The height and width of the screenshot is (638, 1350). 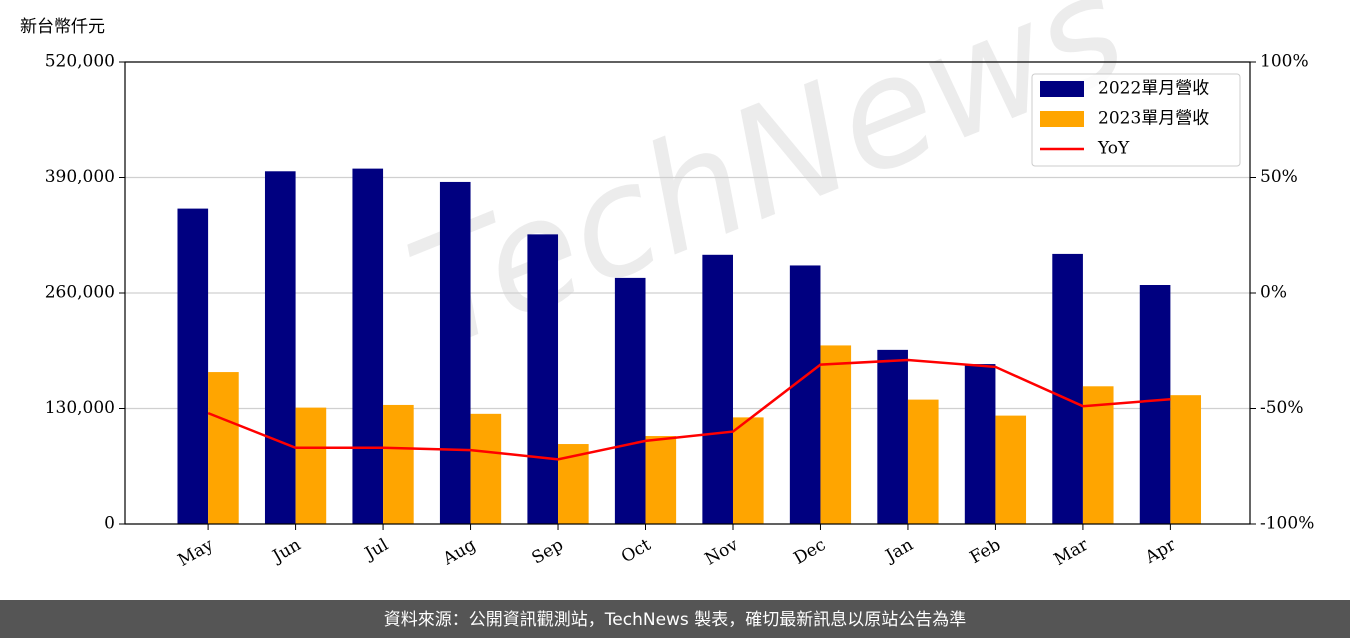 What do you see at coordinates (809, 552) in the screenshot?
I see `x-tick-label: Dec` at bounding box center [809, 552].